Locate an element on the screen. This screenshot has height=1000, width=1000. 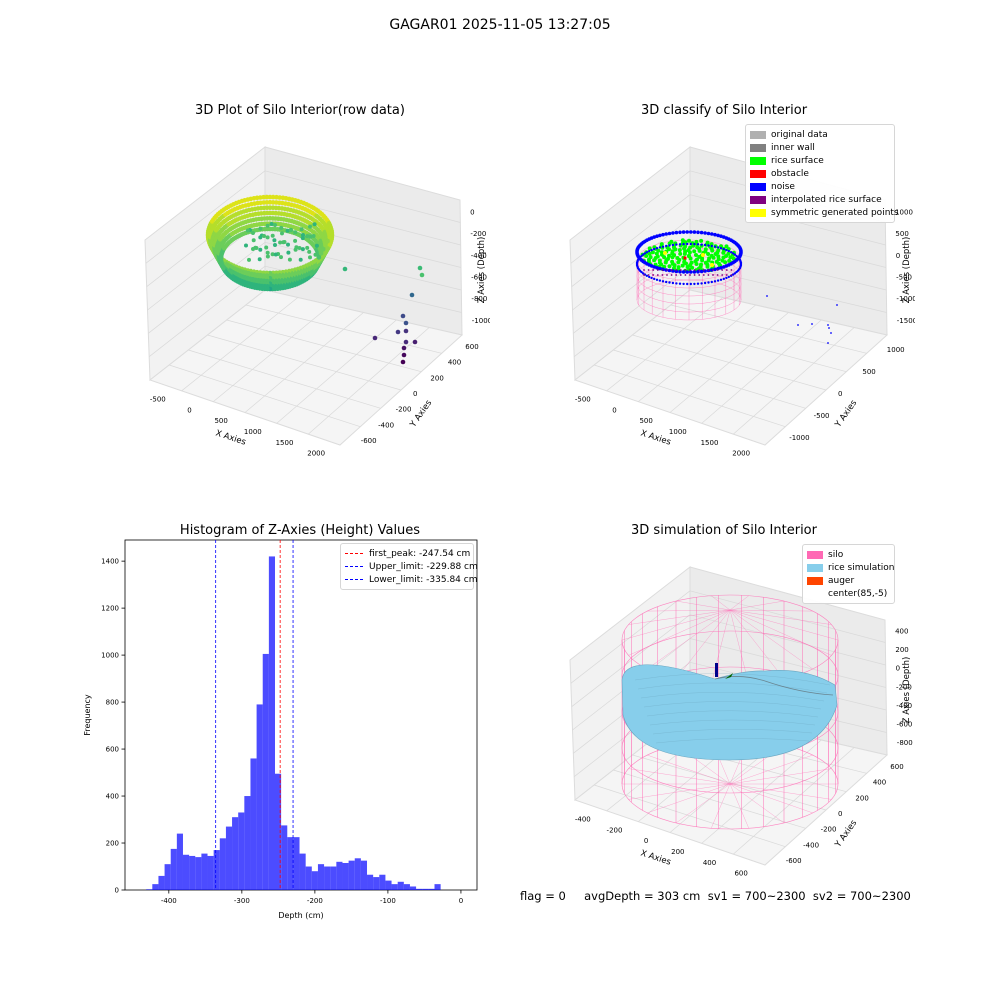
x-tick-label: -300 is located at coordinates (242, 901).